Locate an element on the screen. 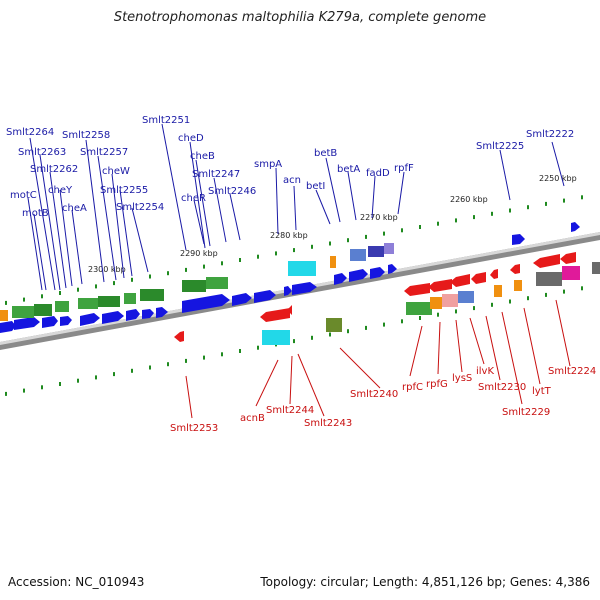  gene-label: cheD is located at coordinates (191, 138).